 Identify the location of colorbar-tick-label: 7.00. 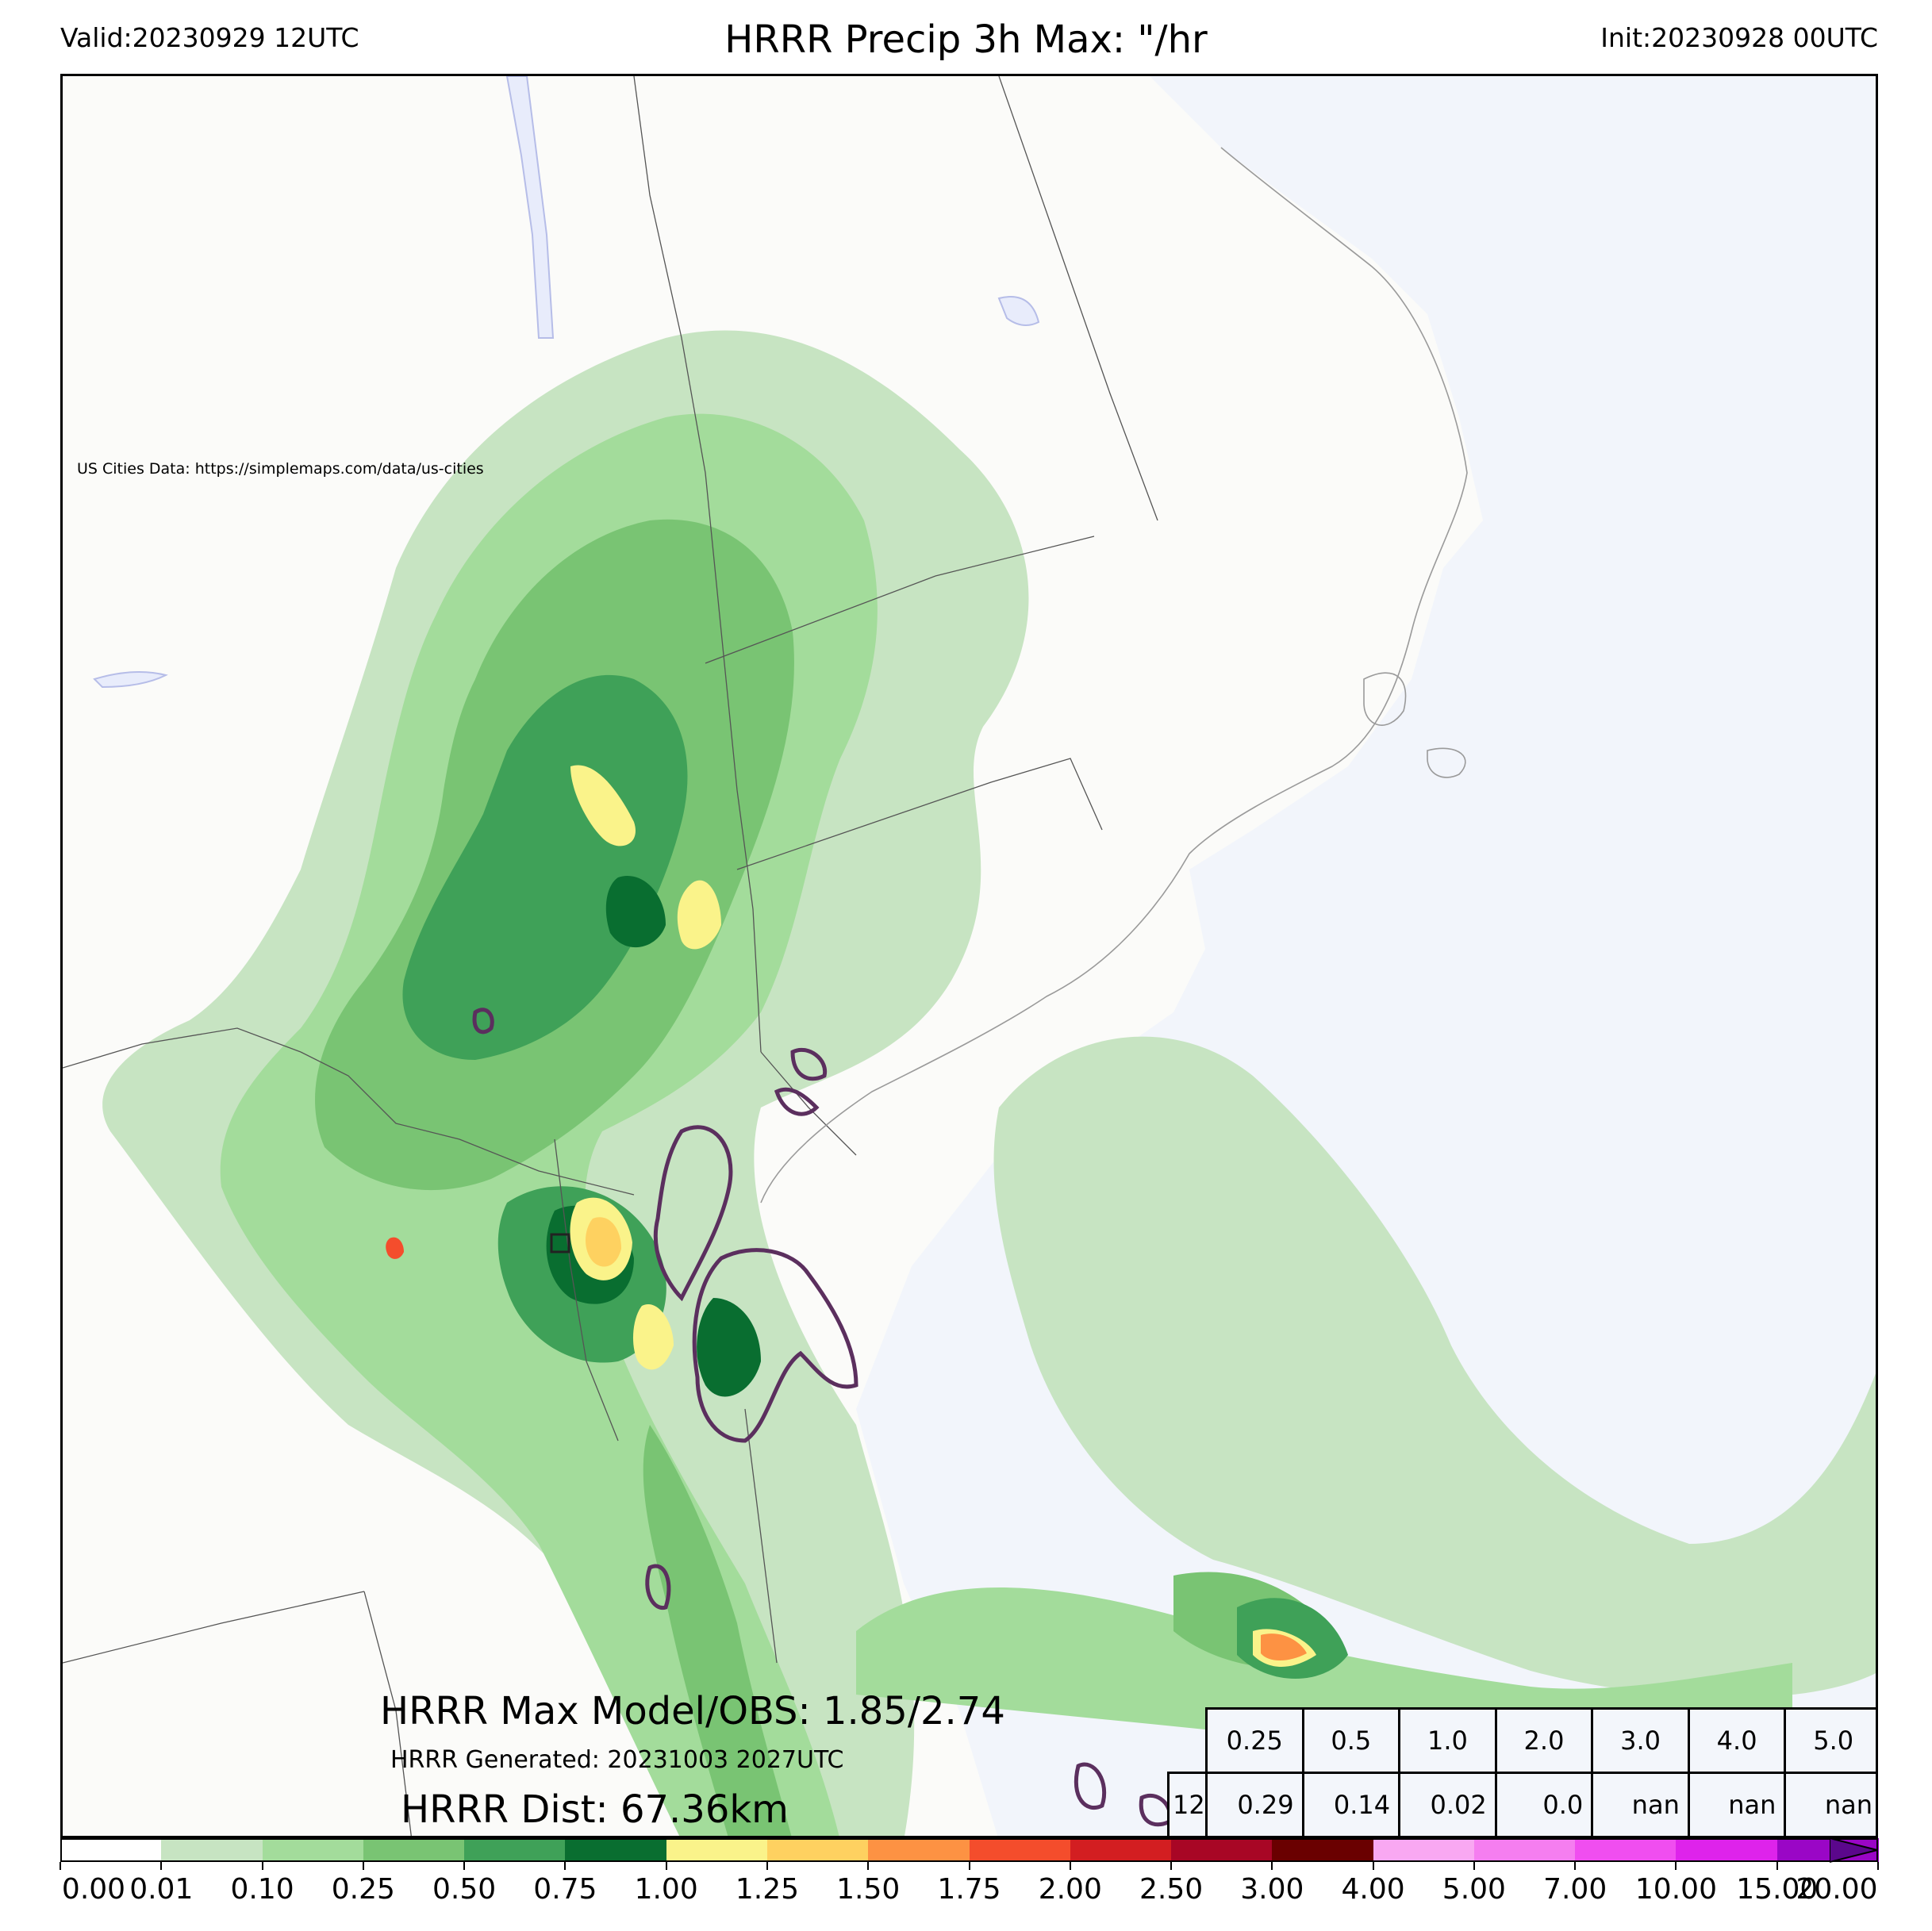
(1575, 1889).